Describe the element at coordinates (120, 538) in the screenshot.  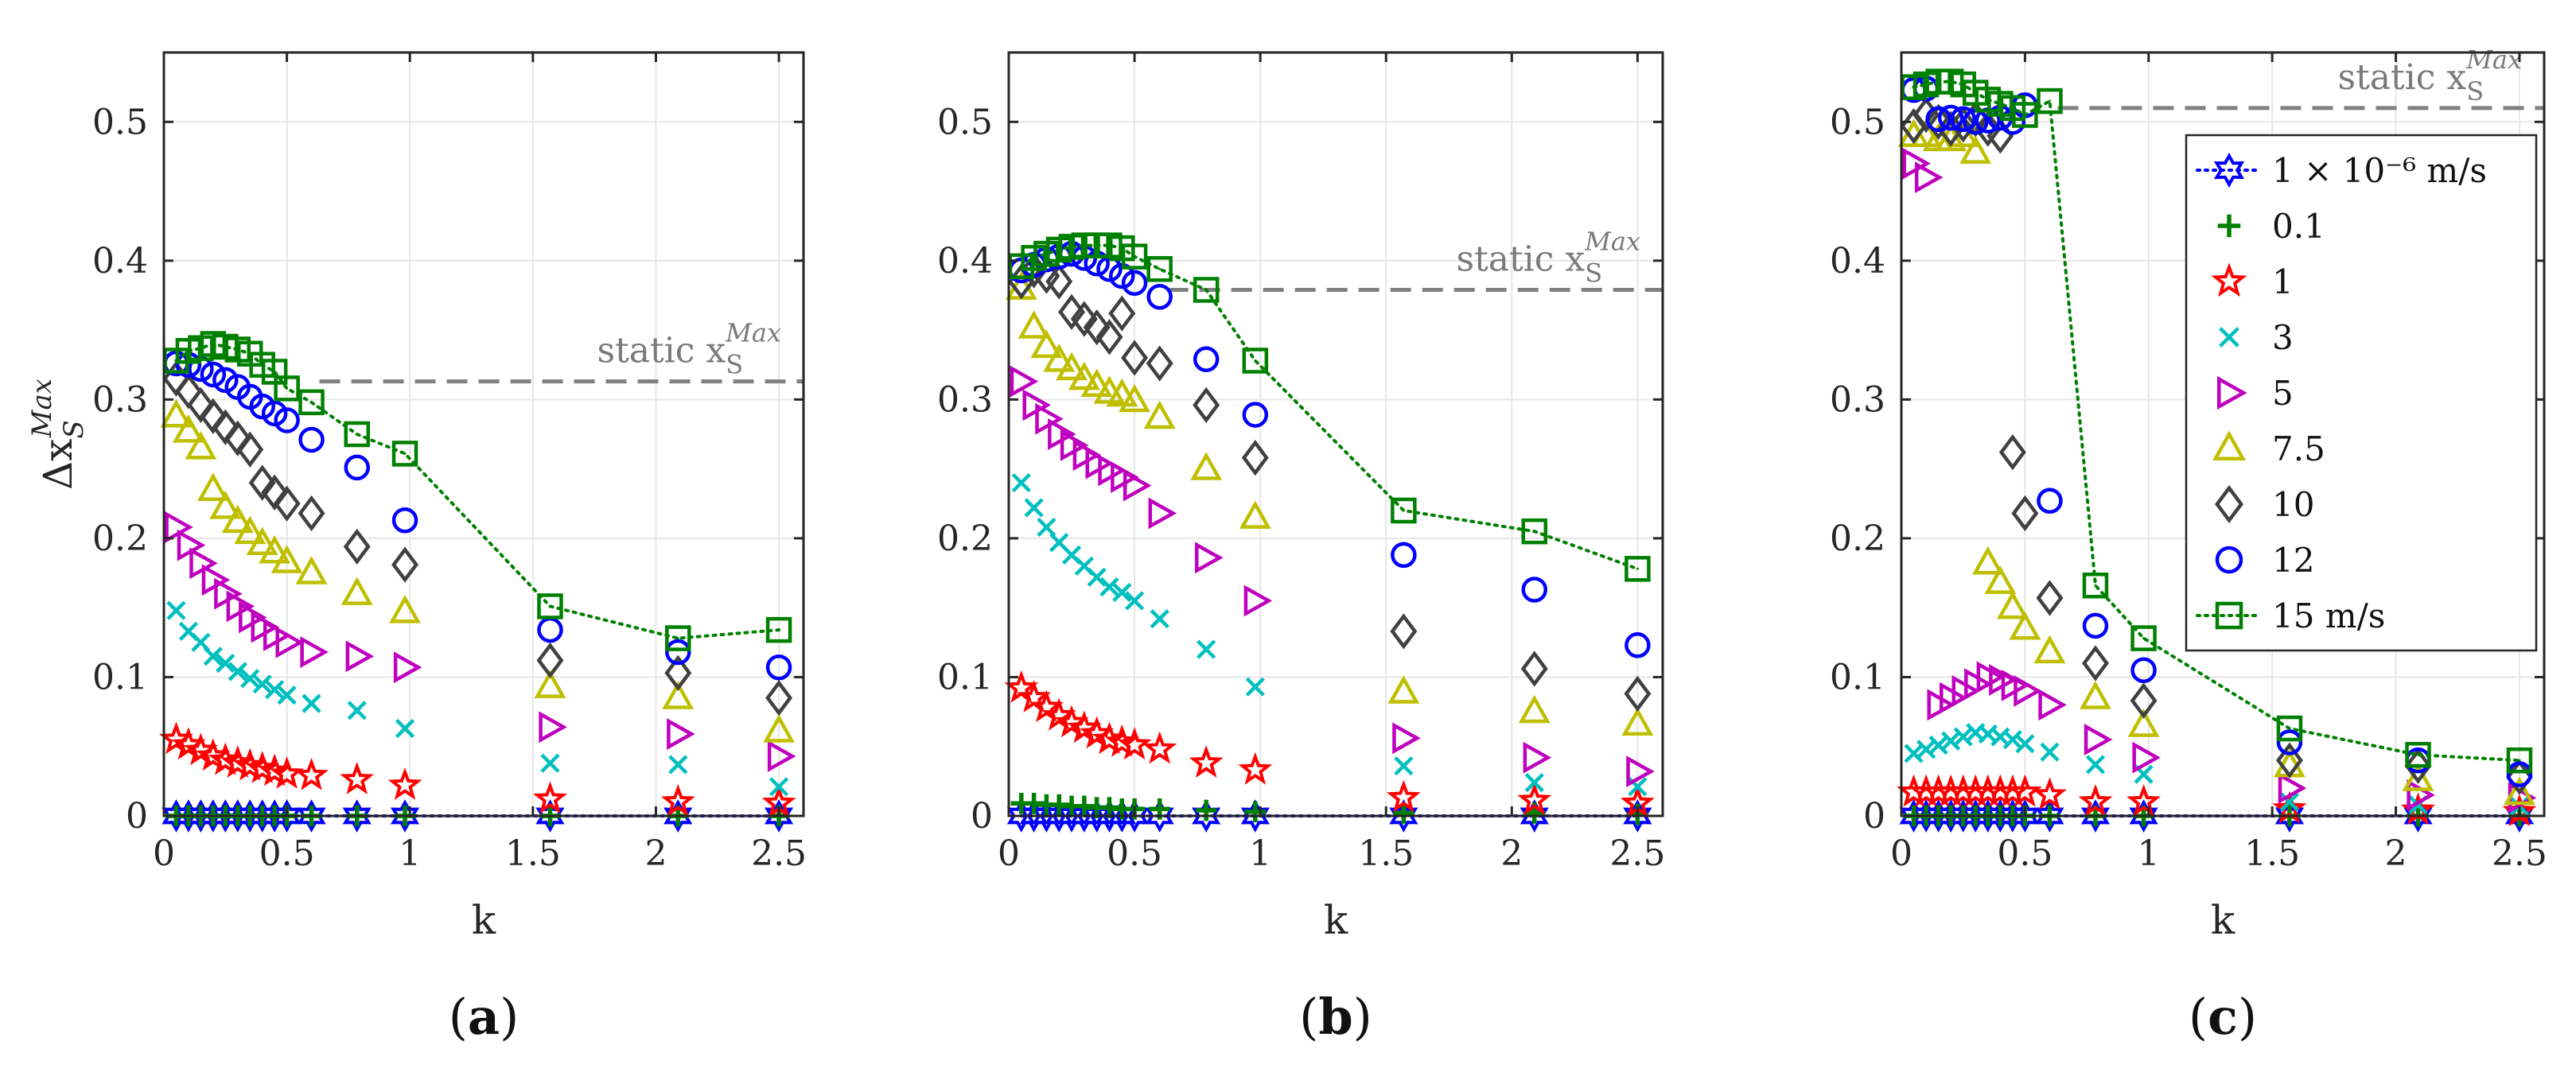
I see `y-tick-label: 0.2` at that location.